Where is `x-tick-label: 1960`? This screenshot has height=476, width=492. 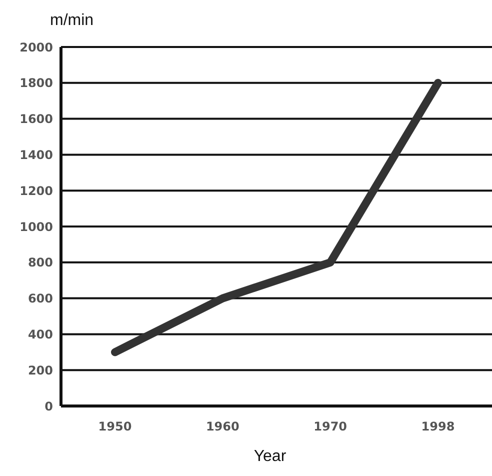 x-tick-label: 1960 is located at coordinates (223, 427).